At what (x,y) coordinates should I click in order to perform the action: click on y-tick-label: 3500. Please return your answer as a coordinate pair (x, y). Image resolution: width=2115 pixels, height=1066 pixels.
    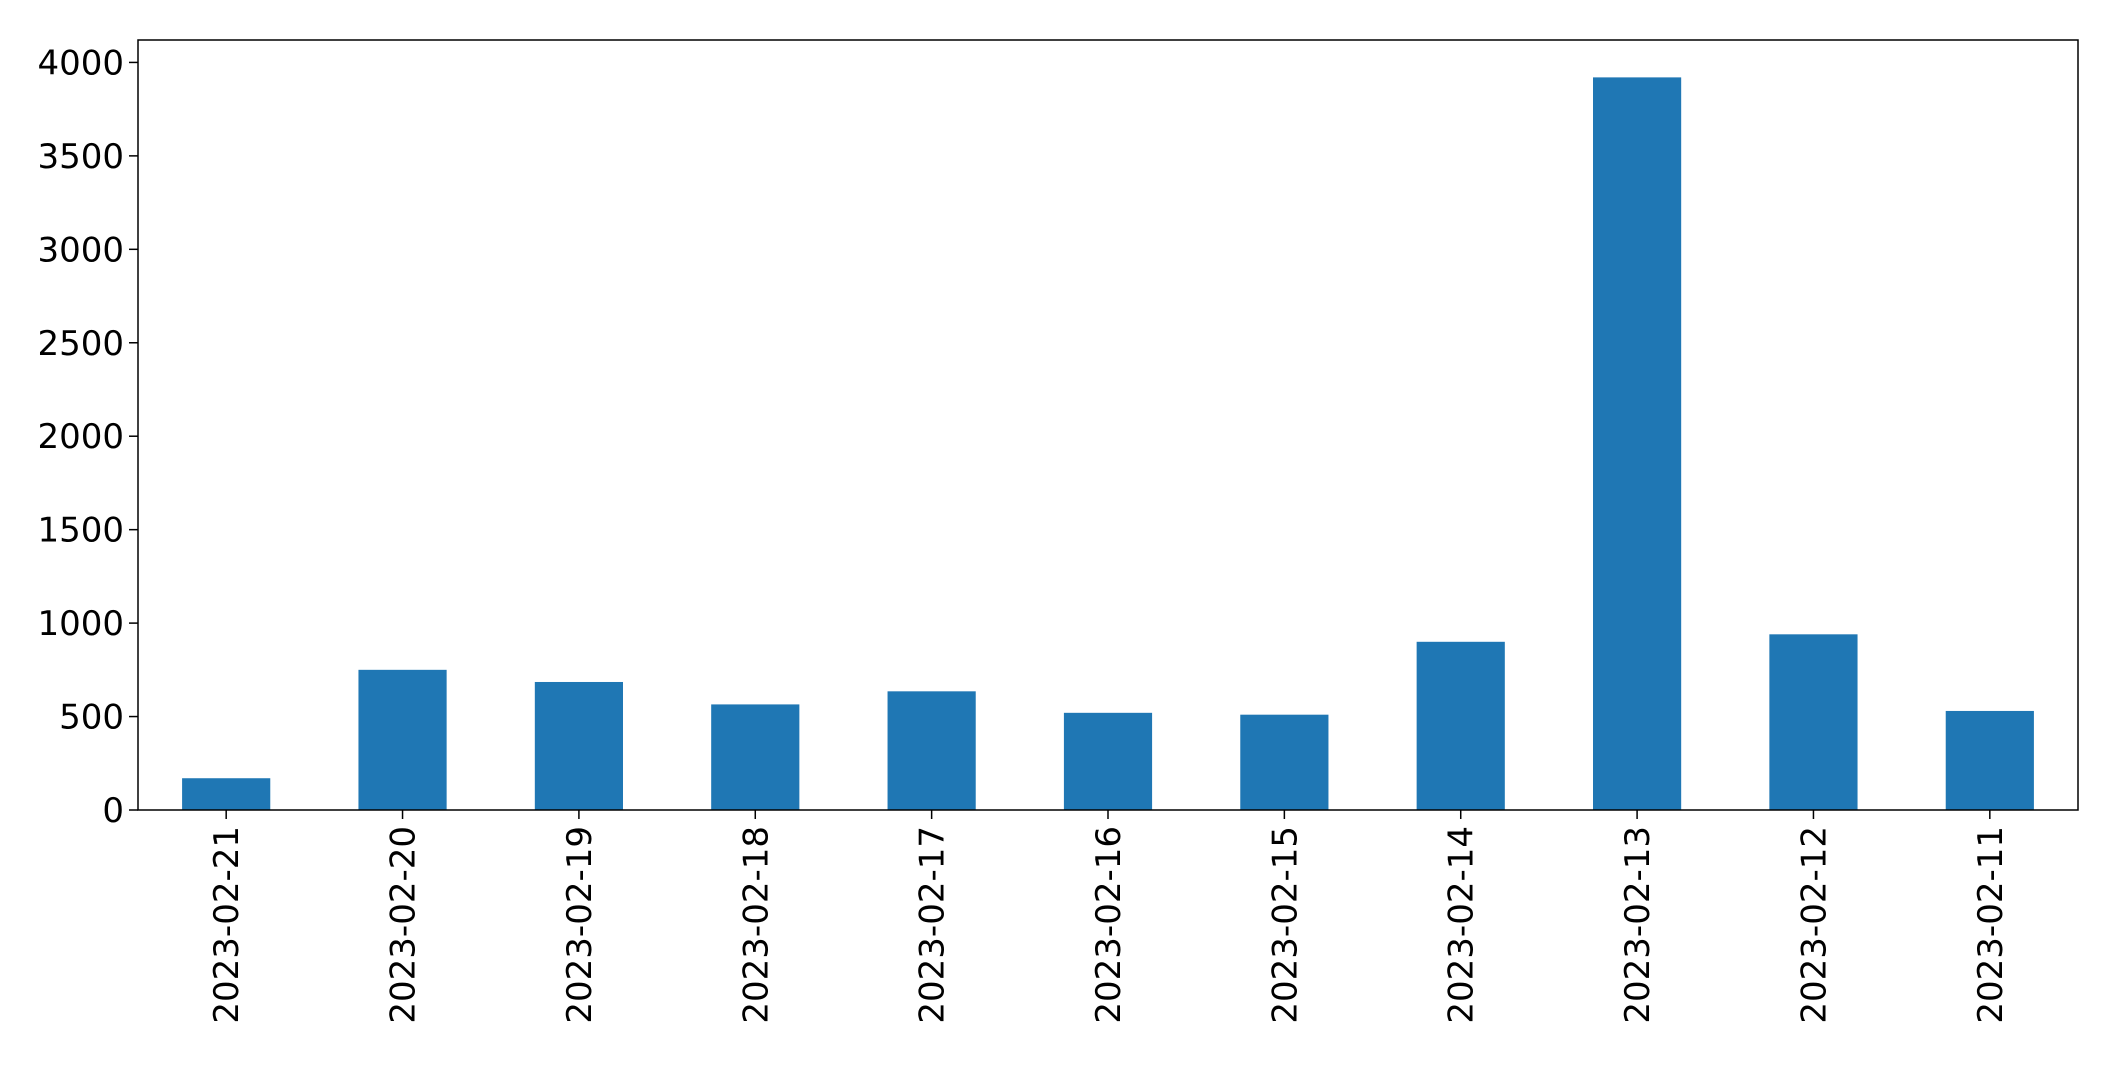
    Looking at the image, I should click on (80, 157).